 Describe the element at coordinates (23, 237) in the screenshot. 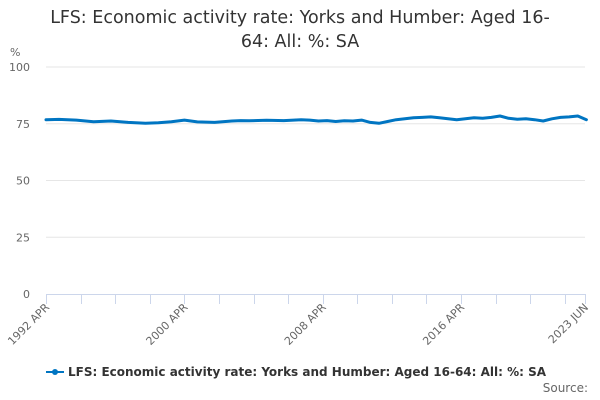

I see `y-tick-label: 25` at that location.